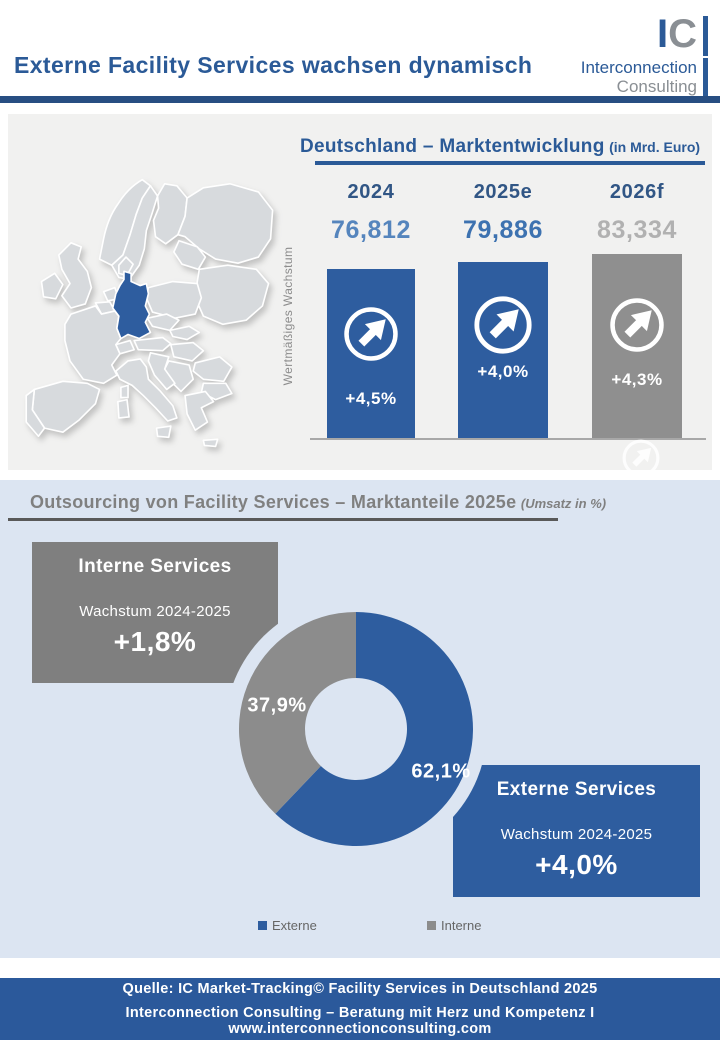 The height and width of the screenshot is (1040, 720). Describe the element at coordinates (503, 371) in the screenshot. I see `growth-label-2025e: +4,0%` at that location.